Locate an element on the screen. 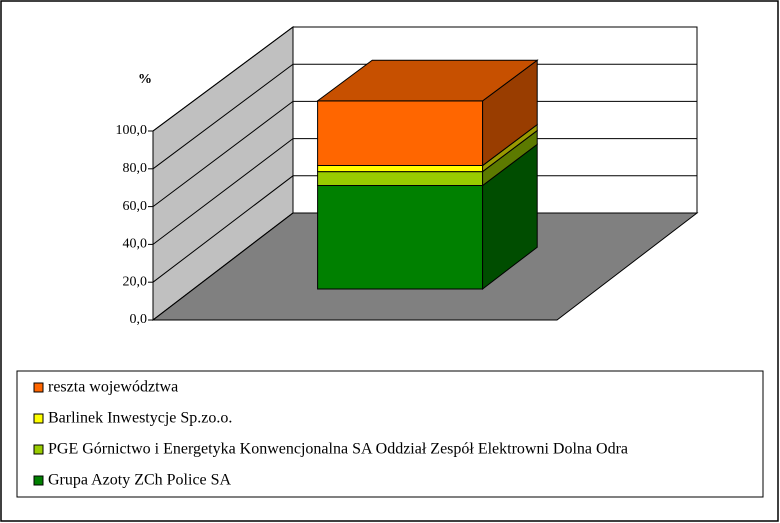 The height and width of the screenshot is (523, 780). y-tick-label: 0,0 is located at coordinates (139, 319).